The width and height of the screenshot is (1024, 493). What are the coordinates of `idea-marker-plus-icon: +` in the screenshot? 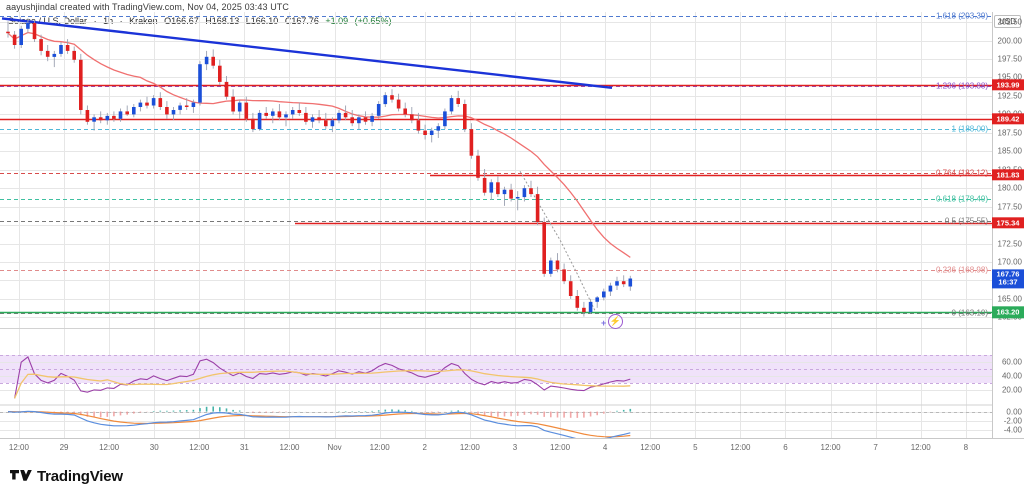 It's located at (604, 323).